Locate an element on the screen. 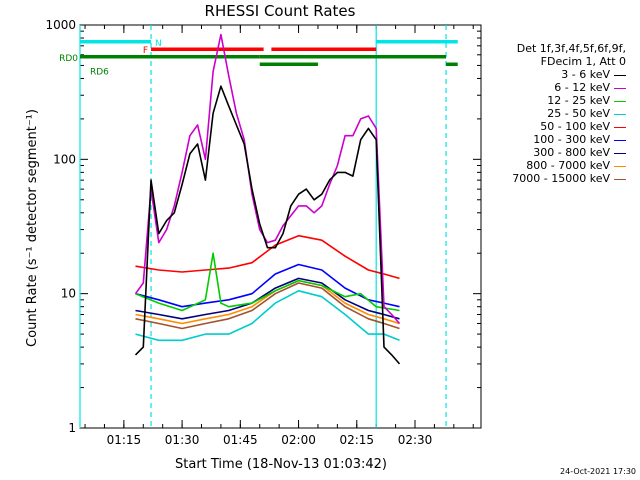  y-tick-label: 10 is located at coordinates (68, 294).